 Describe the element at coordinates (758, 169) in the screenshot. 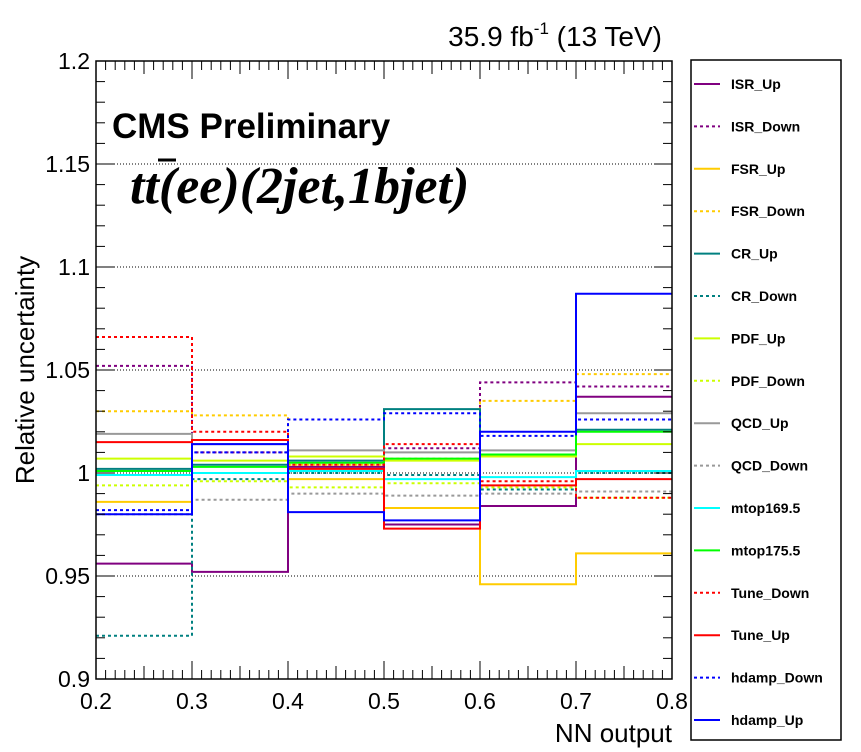

I see `legend-label: FSR_Up` at that location.